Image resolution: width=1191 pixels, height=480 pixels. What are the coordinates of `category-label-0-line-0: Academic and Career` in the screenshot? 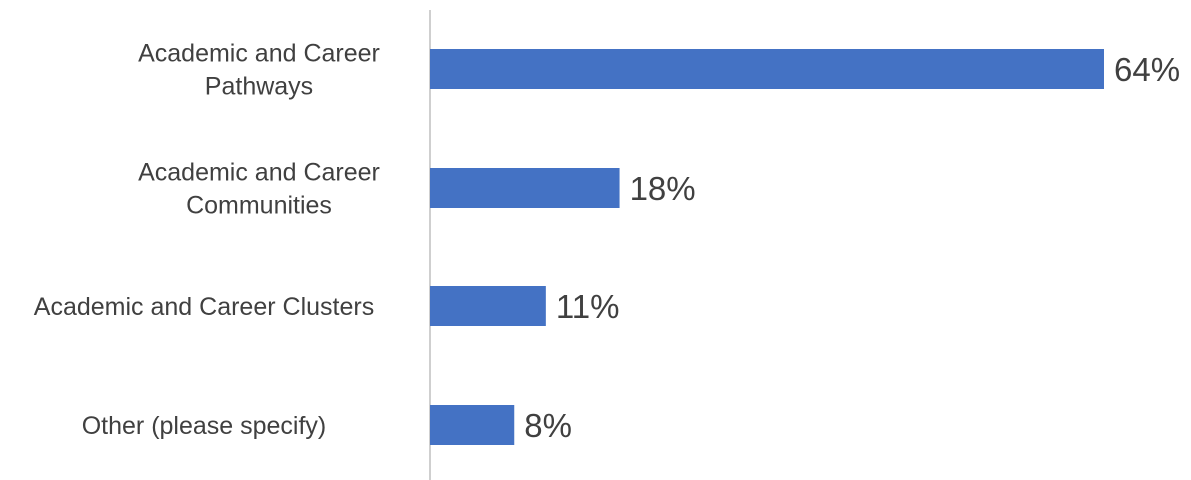 It's located at (259, 54).